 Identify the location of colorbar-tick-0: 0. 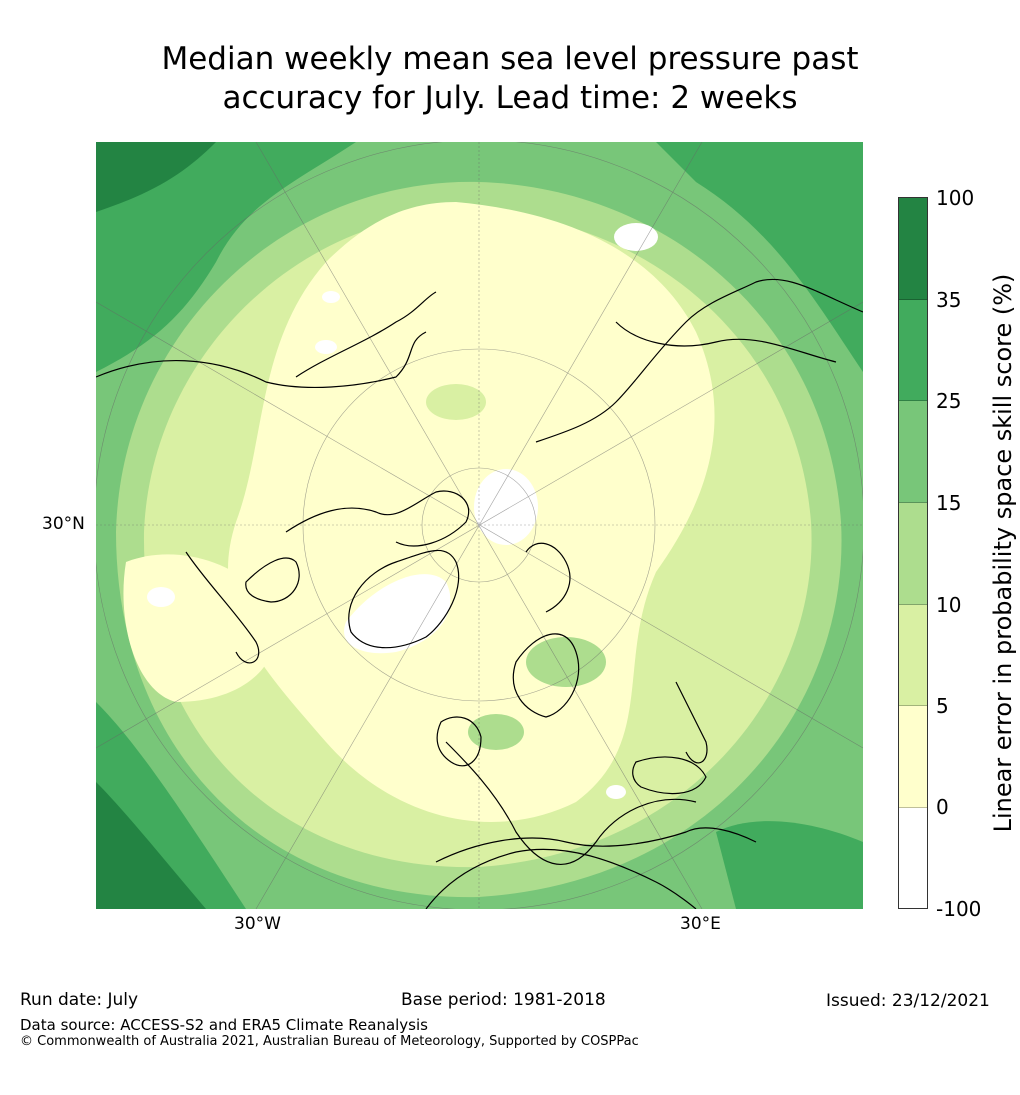
(942, 807).